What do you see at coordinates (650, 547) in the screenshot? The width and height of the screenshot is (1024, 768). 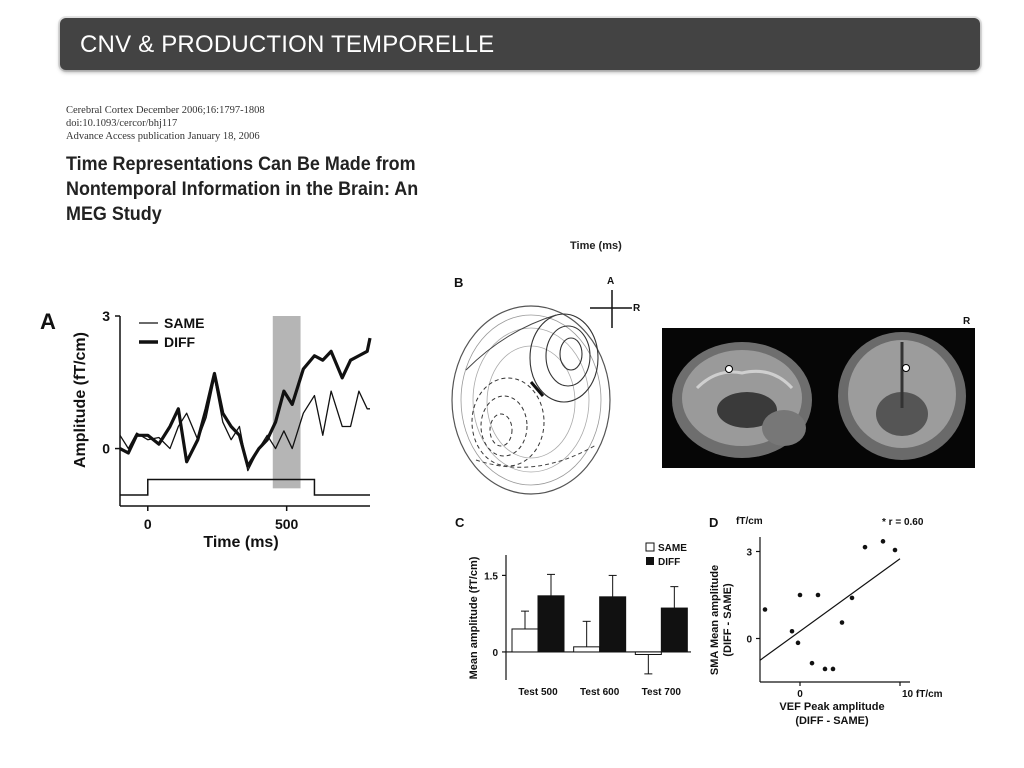 I see `legend-same-box` at bounding box center [650, 547].